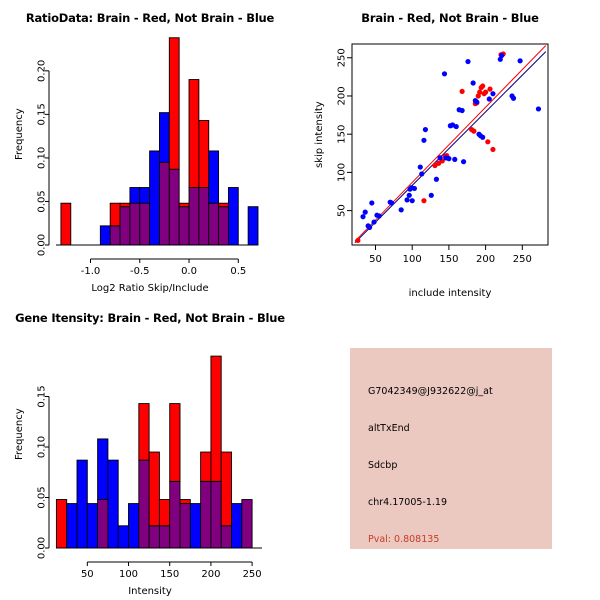 The width and height of the screenshot is (600, 600). I want to click on scatter-title: Brain - Red, Not Brain - Blue, so click(450, 18).